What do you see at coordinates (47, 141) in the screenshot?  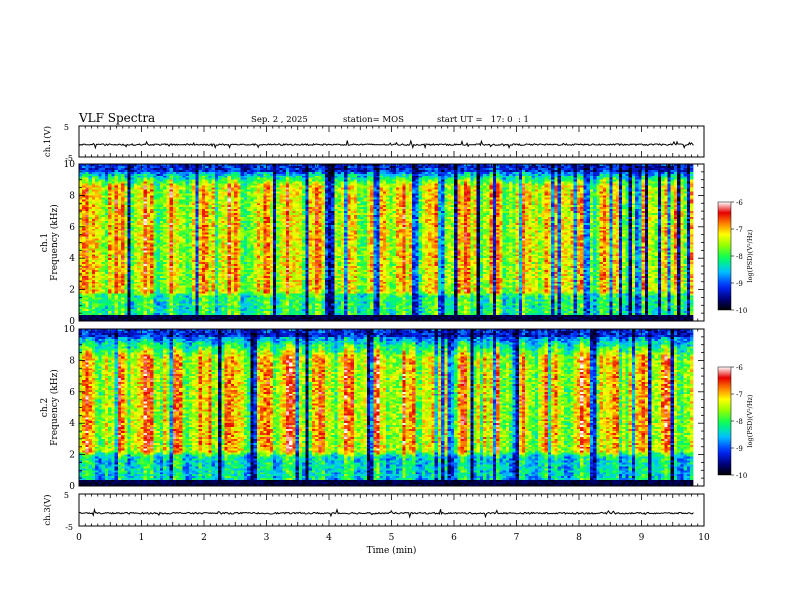 I see `y-axis-label: ch.1(V)` at bounding box center [47, 141].